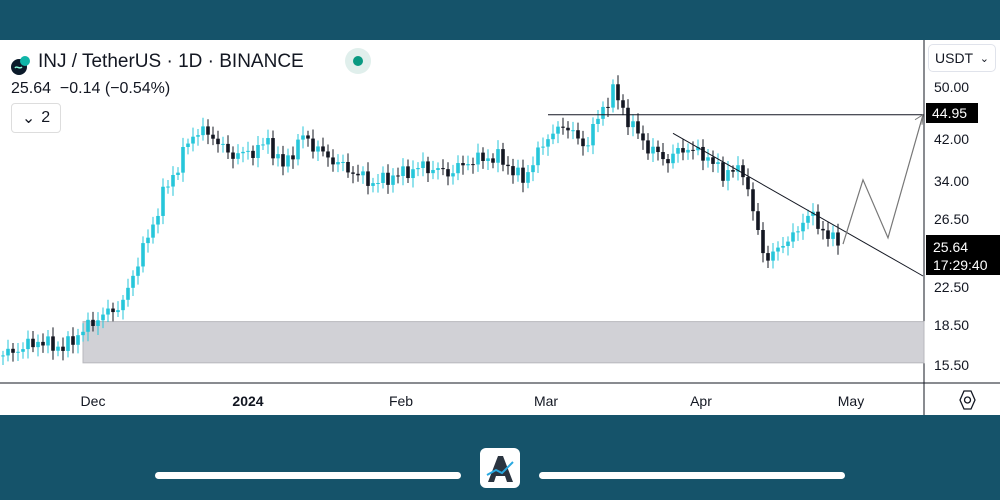 The width and height of the screenshot is (1000, 500). I want to click on market-status, so click(358, 61).